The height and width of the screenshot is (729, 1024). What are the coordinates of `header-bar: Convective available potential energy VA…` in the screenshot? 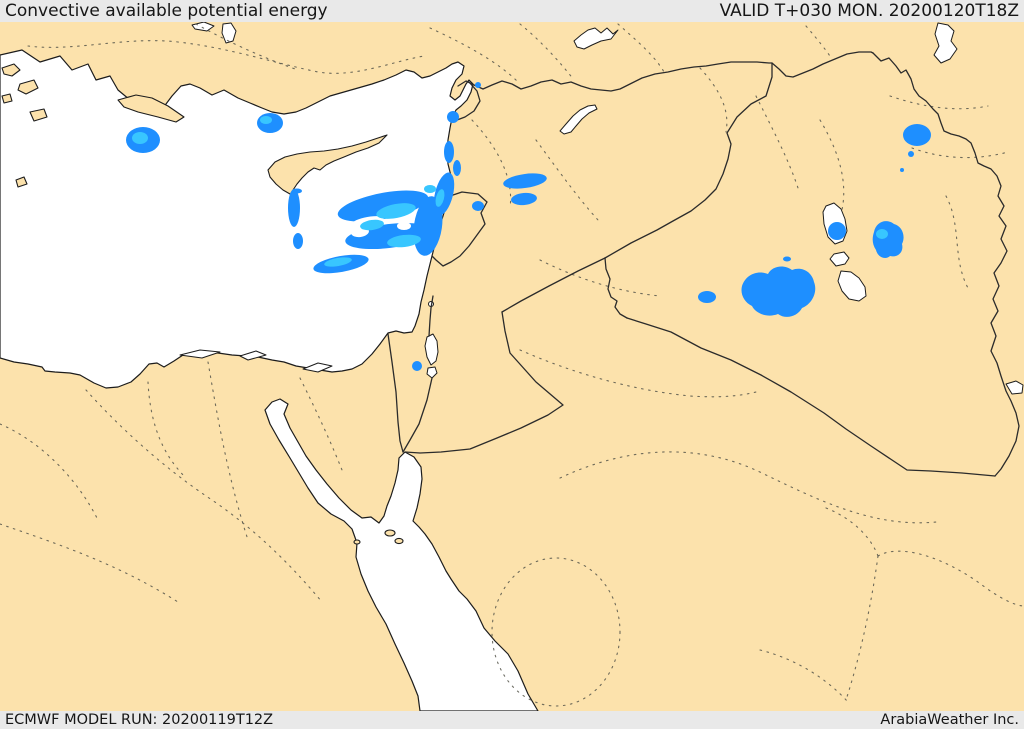 It's located at (512, 11).